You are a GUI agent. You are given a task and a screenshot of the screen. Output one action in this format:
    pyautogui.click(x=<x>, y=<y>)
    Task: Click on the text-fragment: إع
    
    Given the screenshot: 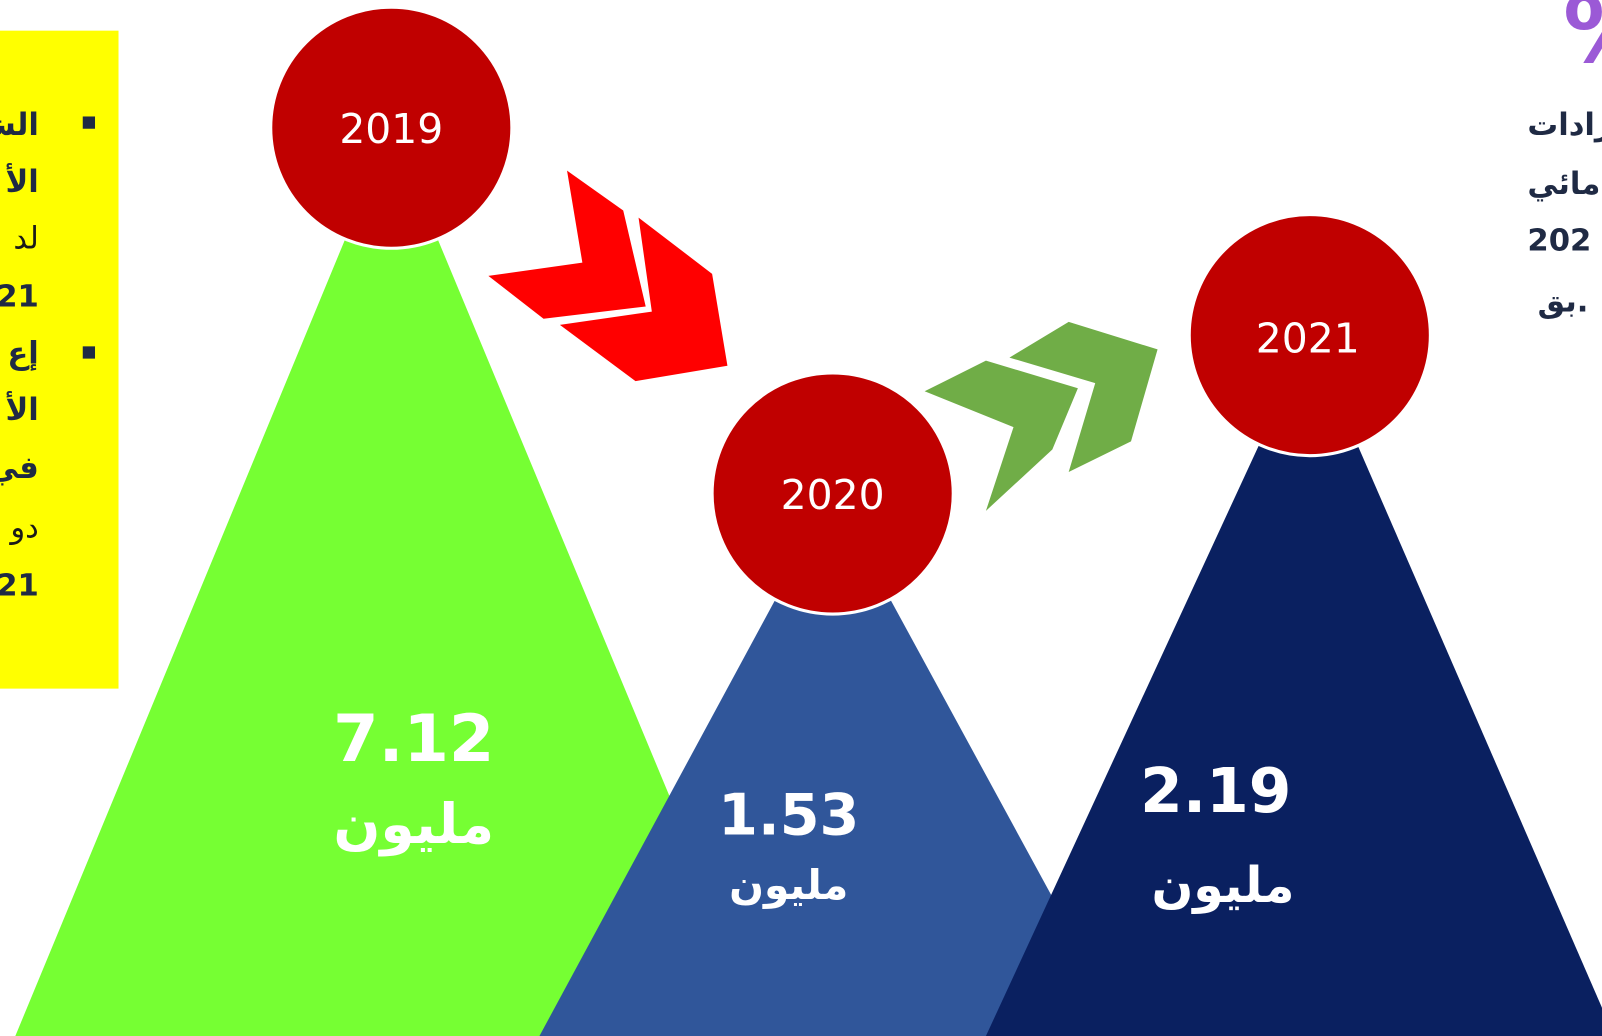 What is the action you would take?
    pyautogui.click(x=22, y=354)
    